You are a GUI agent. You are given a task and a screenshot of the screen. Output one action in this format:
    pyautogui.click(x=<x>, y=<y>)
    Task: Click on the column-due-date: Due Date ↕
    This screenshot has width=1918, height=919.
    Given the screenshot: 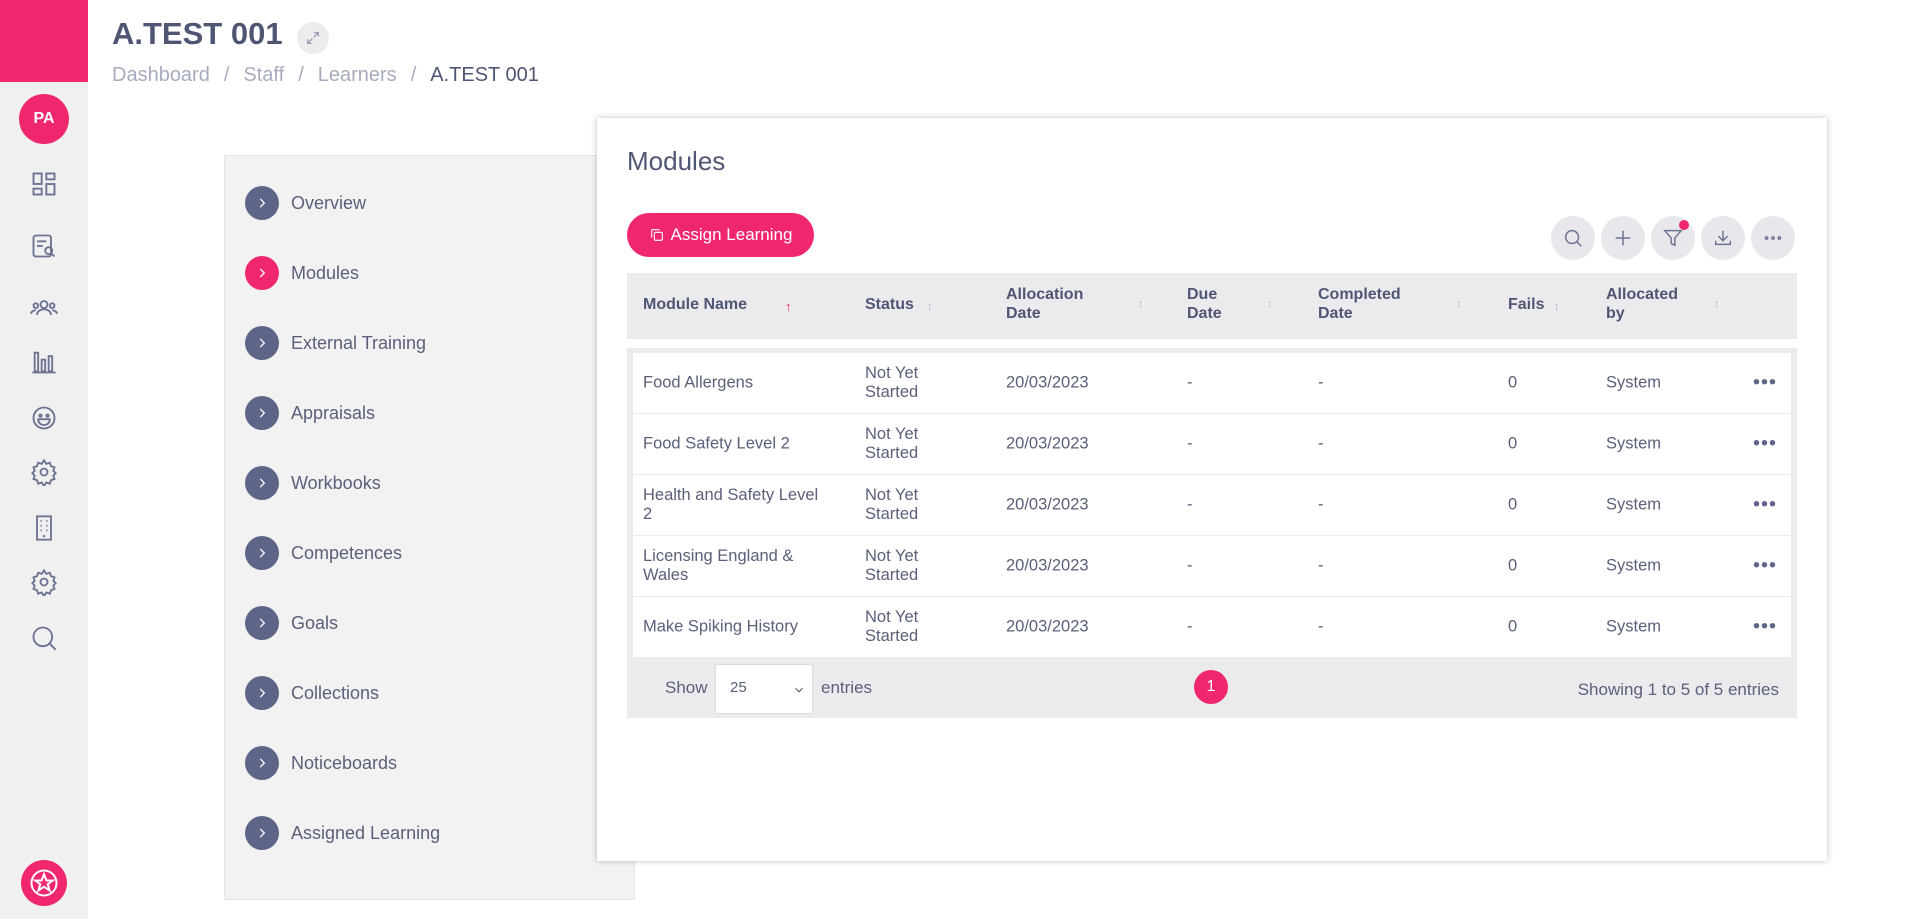 What is the action you would take?
    pyautogui.click(x=1230, y=304)
    